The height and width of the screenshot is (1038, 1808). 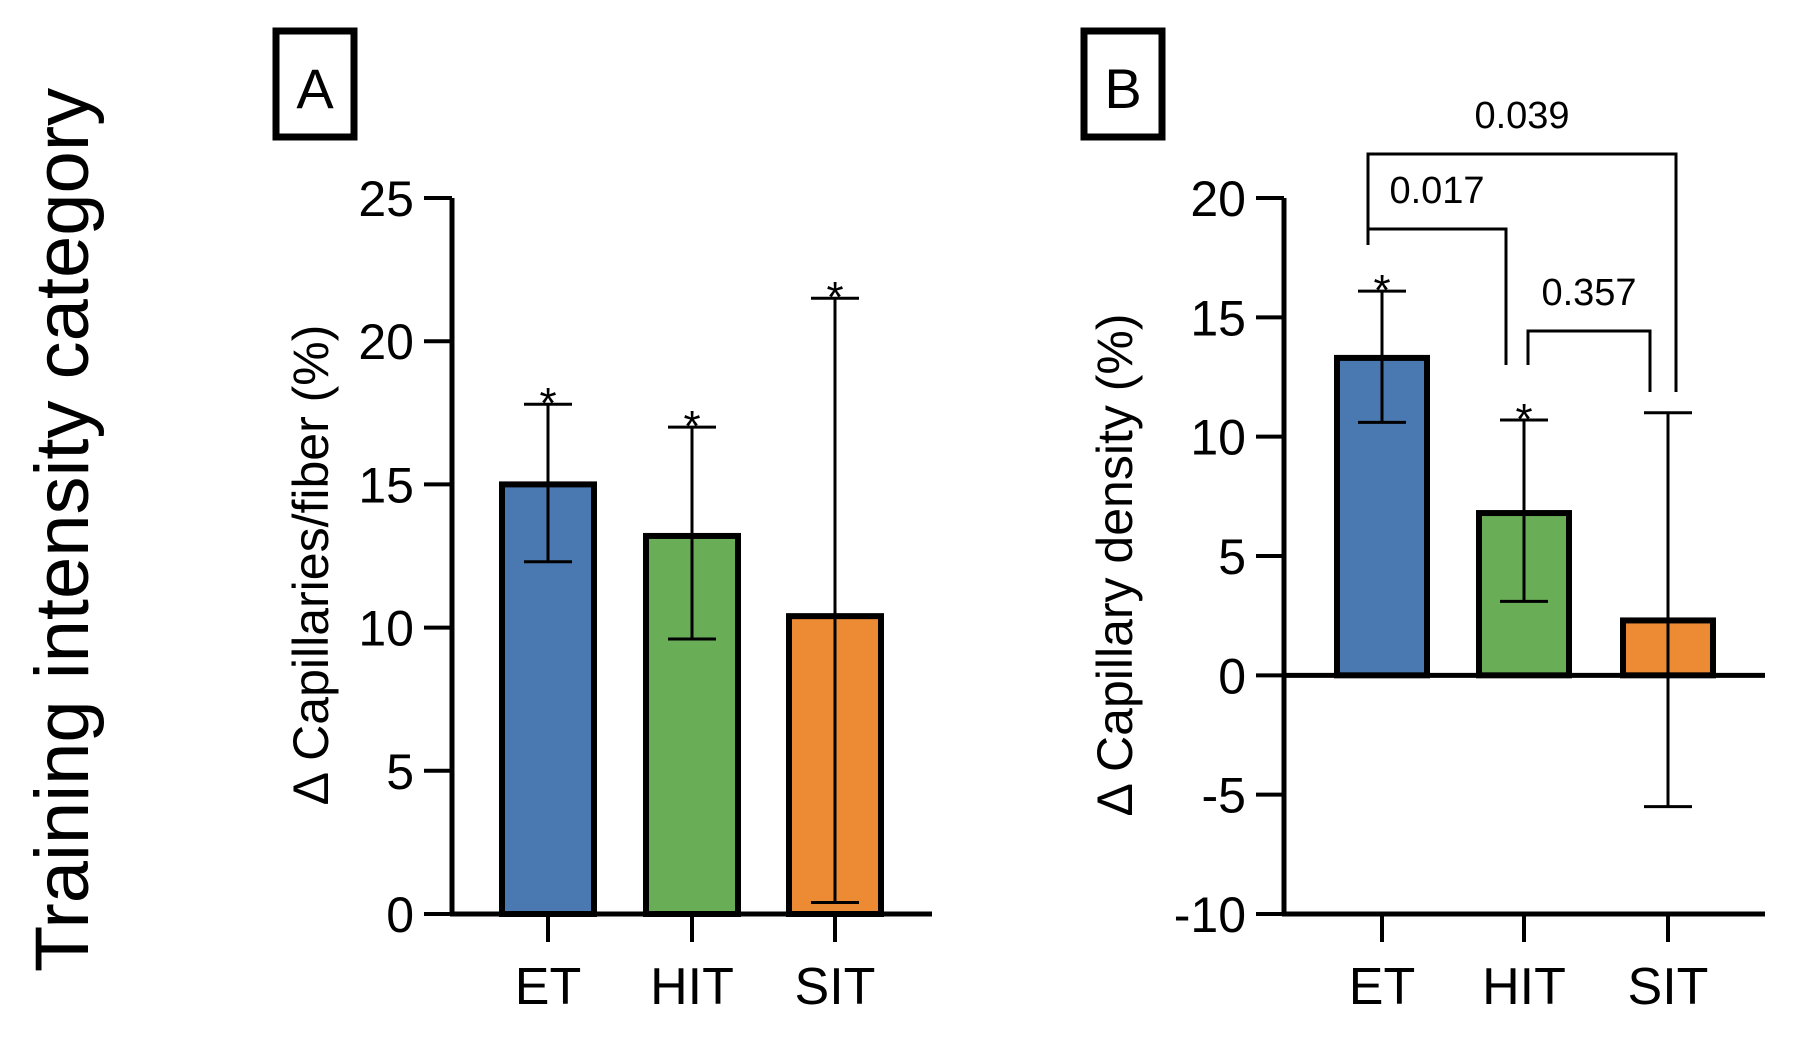 I want to click on panel-a-significance-sit: *, so click(x=834, y=297).